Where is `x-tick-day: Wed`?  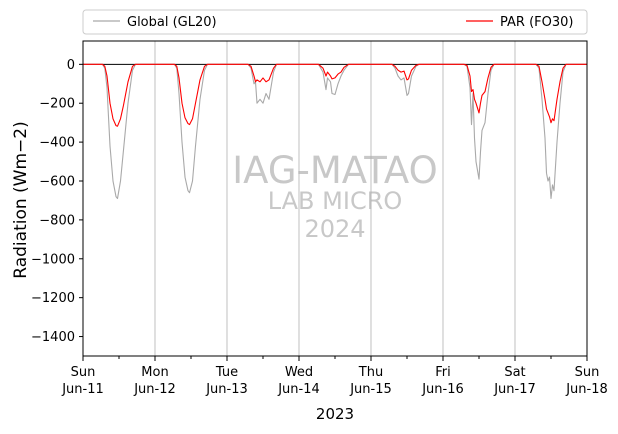
x-tick-day: Wed is located at coordinates (299, 372).